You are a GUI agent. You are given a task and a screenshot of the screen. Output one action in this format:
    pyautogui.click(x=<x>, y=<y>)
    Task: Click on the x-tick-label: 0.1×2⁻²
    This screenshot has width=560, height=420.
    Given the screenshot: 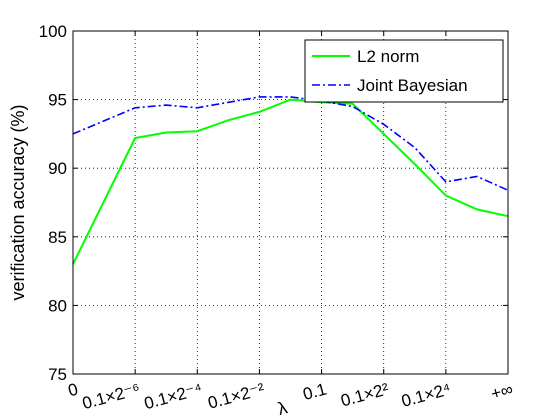 What is the action you would take?
    pyautogui.click(x=236, y=395)
    